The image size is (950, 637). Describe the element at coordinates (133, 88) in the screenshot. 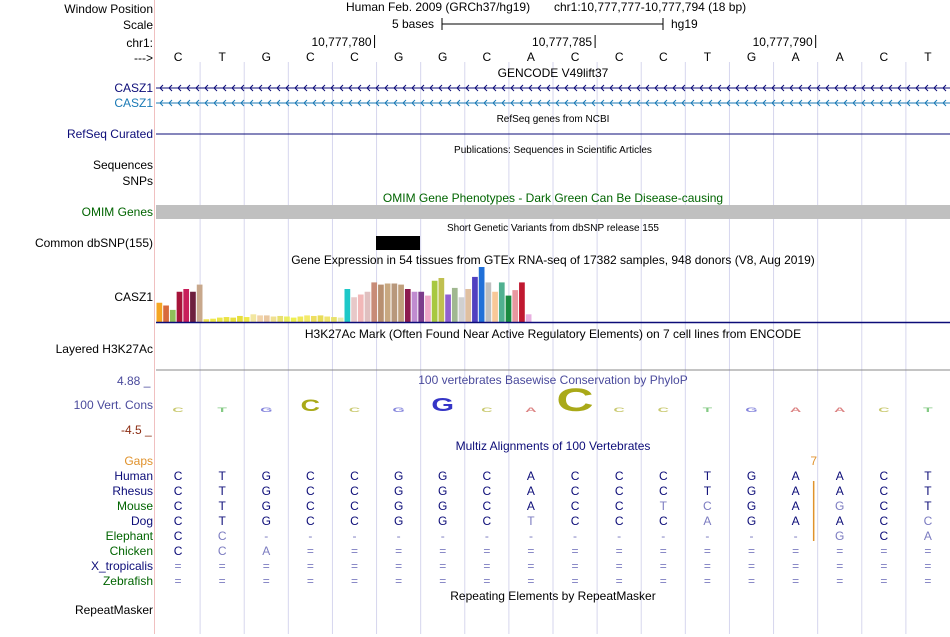

I see `gencode-casz1-label-1: CASZ1` at that location.